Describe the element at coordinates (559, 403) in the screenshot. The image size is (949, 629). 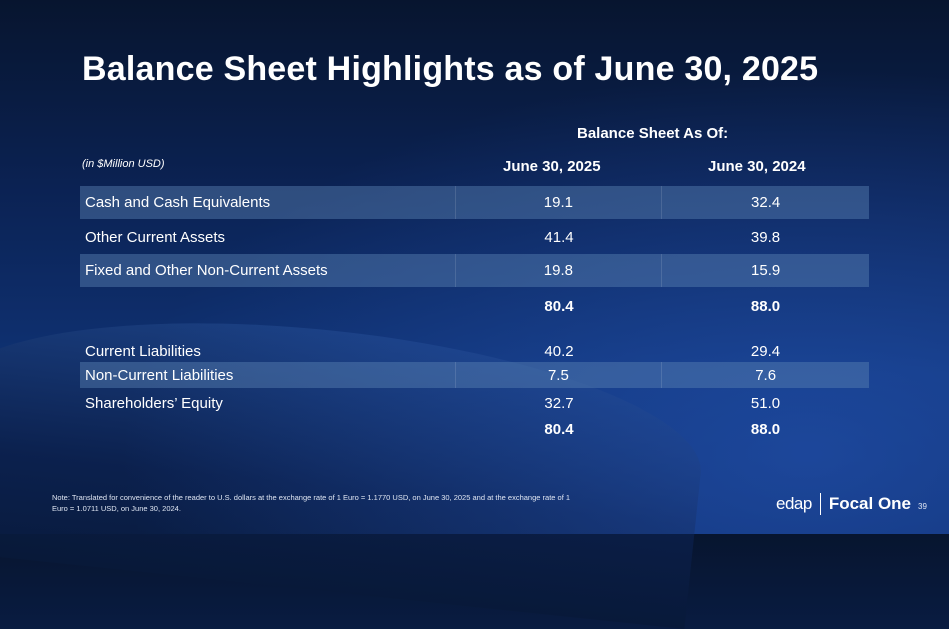
I see `value-2025: 32.7` at that location.